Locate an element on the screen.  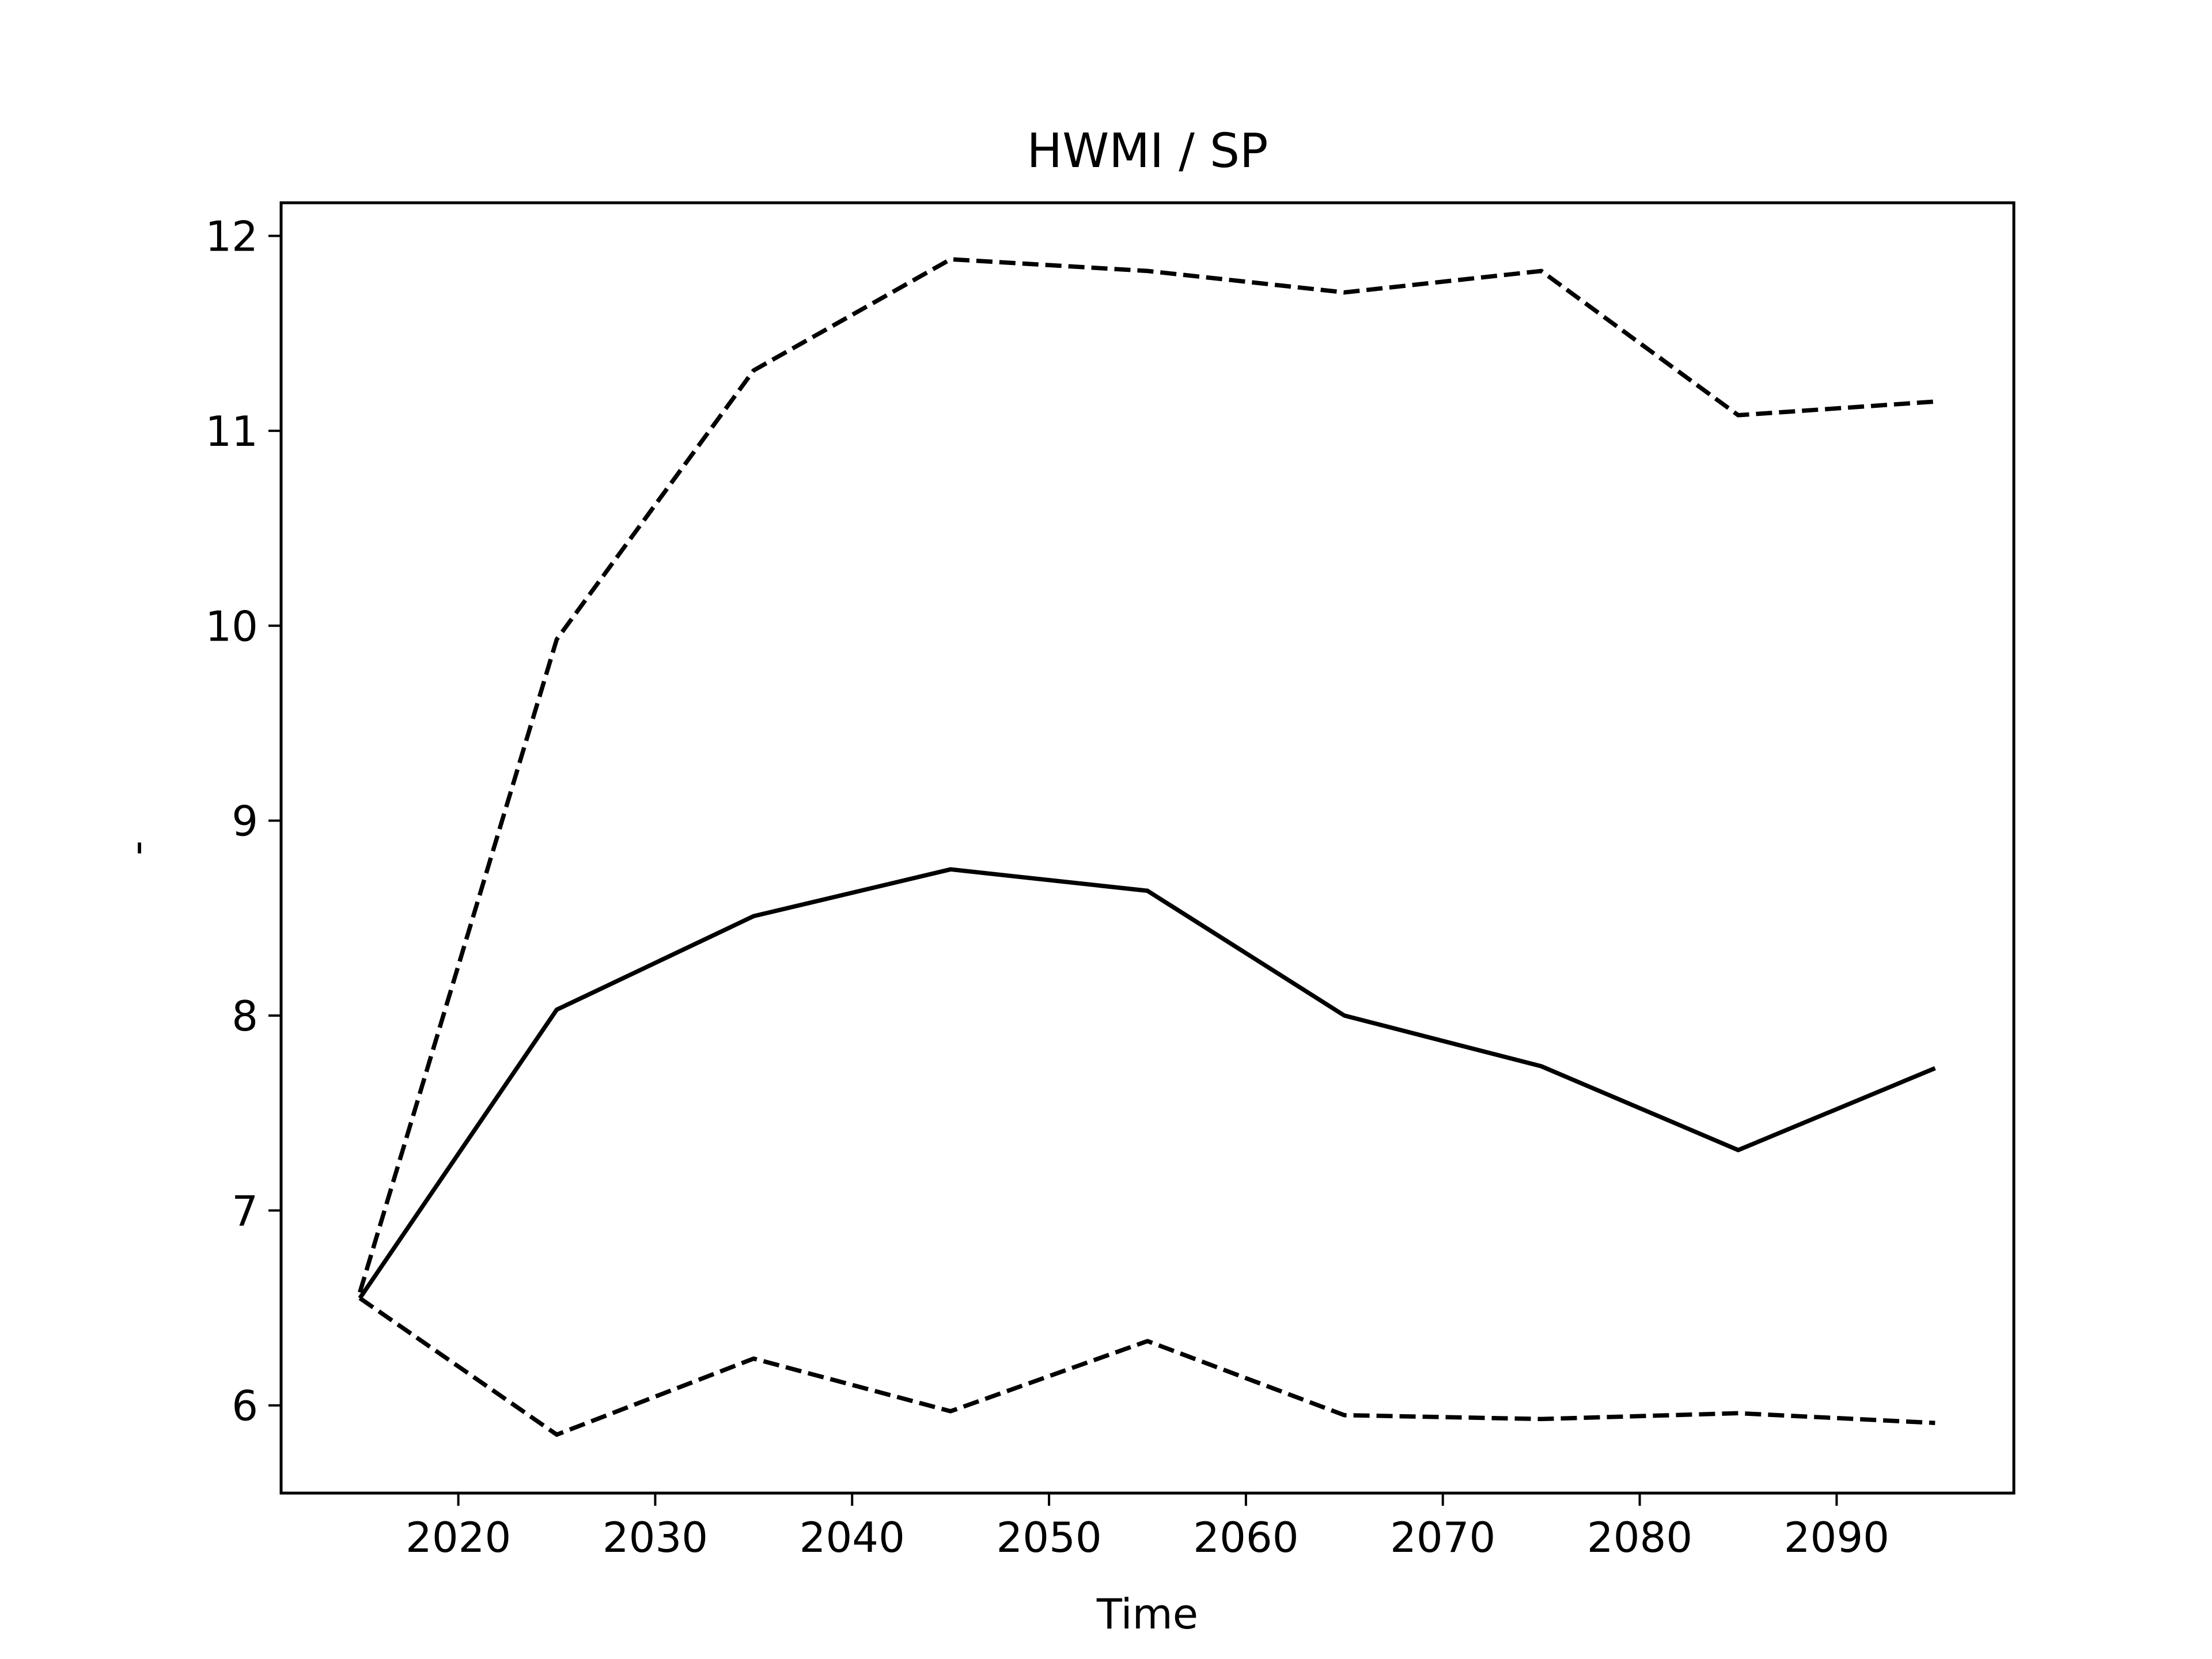
x-tick-label-2060: 2060 is located at coordinates (1245, 1537).